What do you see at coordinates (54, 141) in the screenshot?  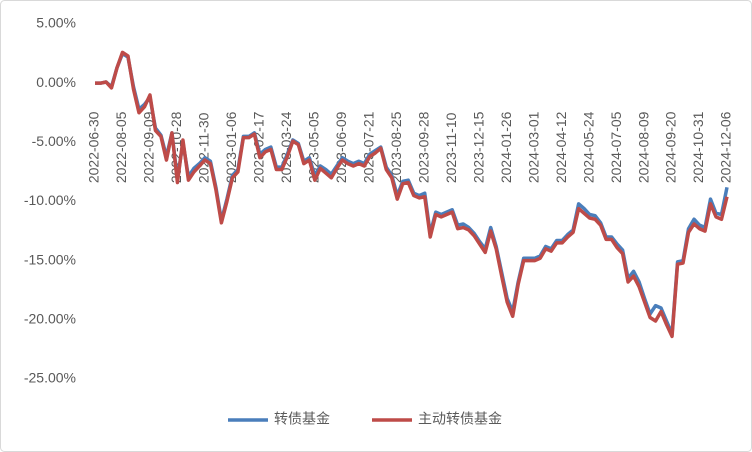 I see `y-tick-label: -5.00%` at bounding box center [54, 141].